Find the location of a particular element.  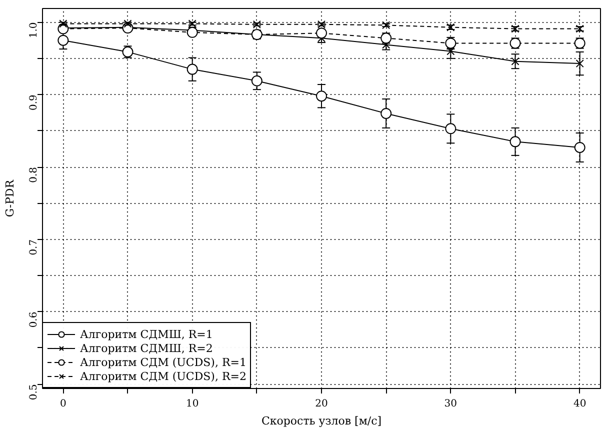

y-axis-title: G-PDR is located at coordinates (10, 198).